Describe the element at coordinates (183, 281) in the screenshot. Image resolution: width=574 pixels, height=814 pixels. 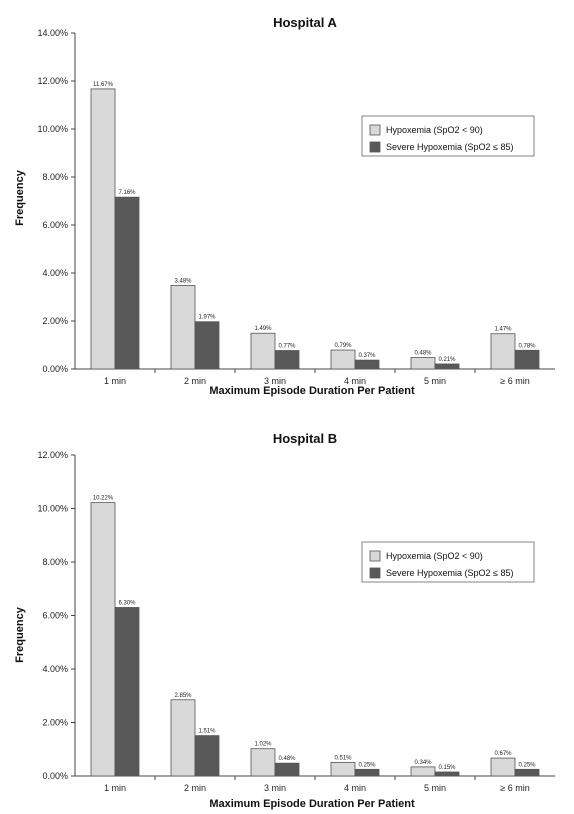
I see `data-label: 3.48%` at that location.